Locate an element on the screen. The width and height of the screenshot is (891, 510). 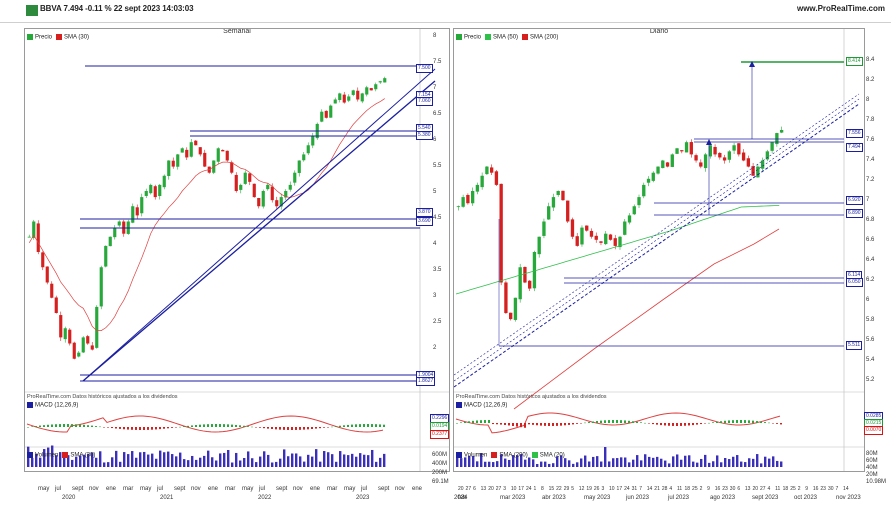
weekly-y-tick: 5 is located at coordinates (435, 192).